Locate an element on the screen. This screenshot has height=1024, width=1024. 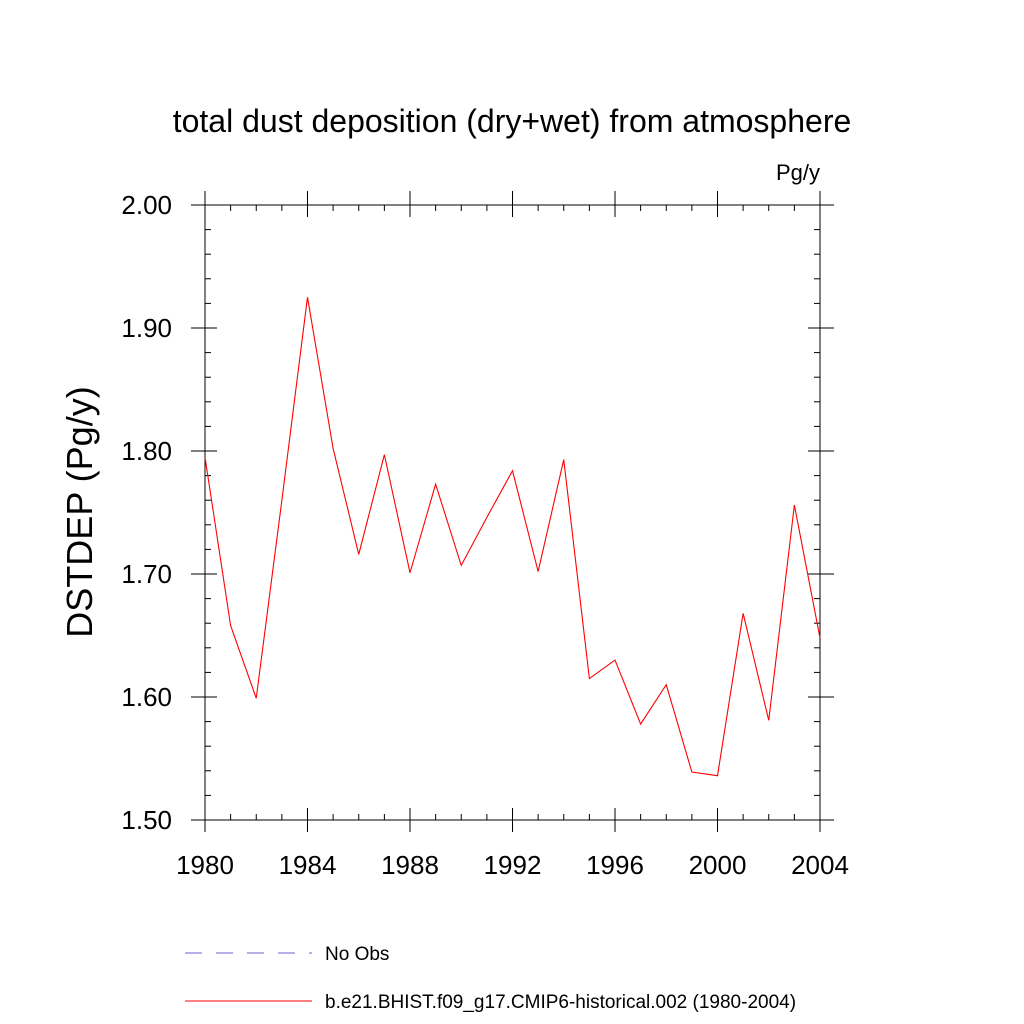
y-tick-label: 1.80 is located at coordinates (146, 451).